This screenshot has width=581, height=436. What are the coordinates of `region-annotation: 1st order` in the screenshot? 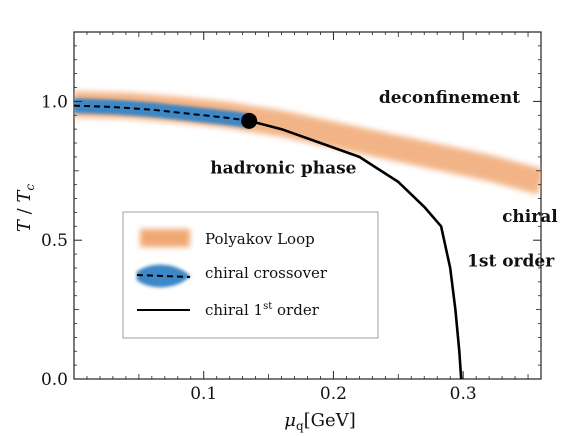 It's located at (511, 262).